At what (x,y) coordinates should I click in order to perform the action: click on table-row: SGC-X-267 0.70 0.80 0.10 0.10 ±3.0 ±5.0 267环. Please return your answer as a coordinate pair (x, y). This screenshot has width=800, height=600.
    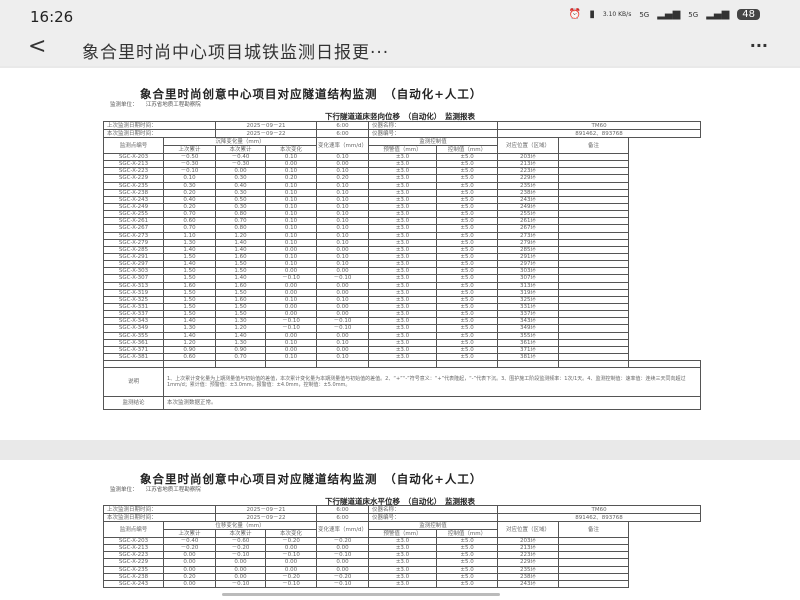
    Looking at the image, I should click on (402, 228).